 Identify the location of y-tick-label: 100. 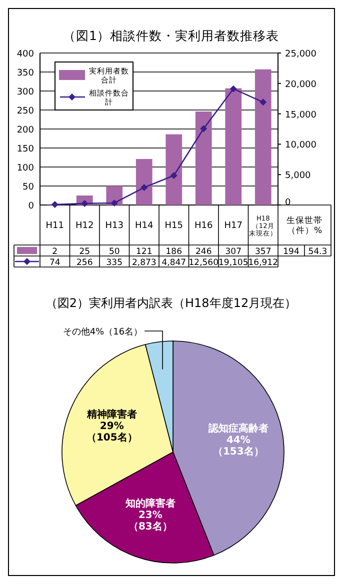
(25, 169).